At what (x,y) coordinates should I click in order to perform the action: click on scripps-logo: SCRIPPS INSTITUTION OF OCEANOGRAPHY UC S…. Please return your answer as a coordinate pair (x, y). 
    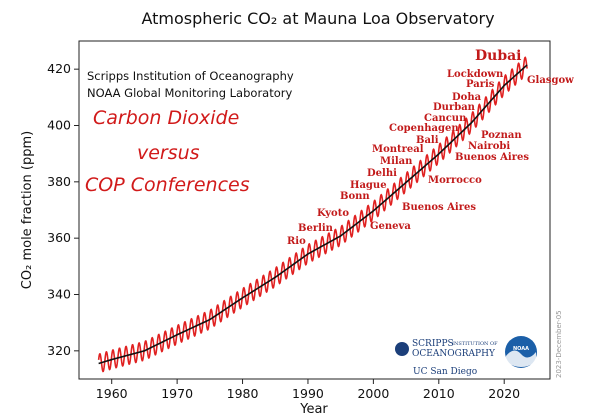
    Looking at the image, I should click on (446, 358).